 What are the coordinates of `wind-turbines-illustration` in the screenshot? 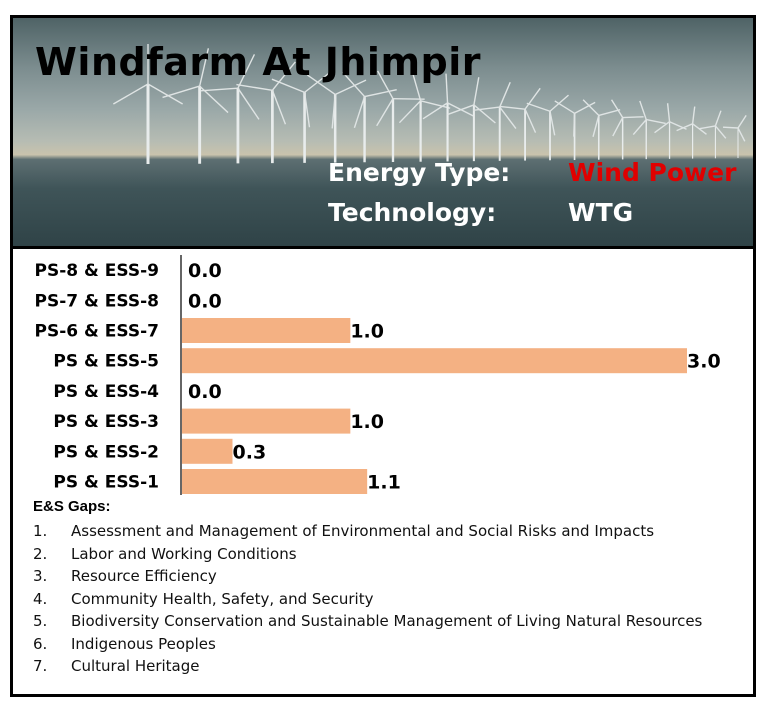 It's located at (430, 104).